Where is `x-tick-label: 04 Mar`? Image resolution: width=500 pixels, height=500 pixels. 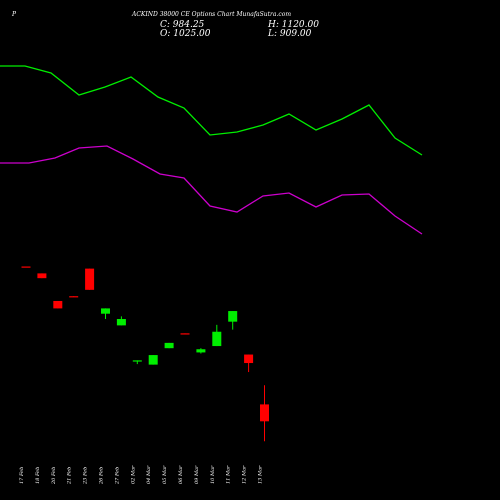
x-tick-label: 04 Mar is located at coordinates (149, 474).